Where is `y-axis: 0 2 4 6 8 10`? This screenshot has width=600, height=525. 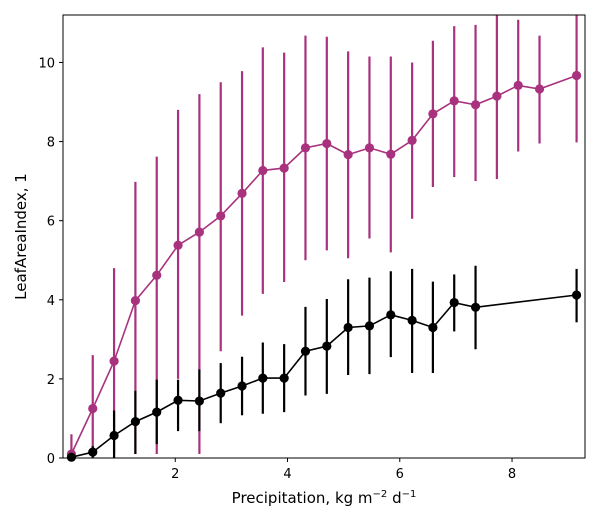 y-axis: 0 2 4 6 8 10 is located at coordinates (50, 261).